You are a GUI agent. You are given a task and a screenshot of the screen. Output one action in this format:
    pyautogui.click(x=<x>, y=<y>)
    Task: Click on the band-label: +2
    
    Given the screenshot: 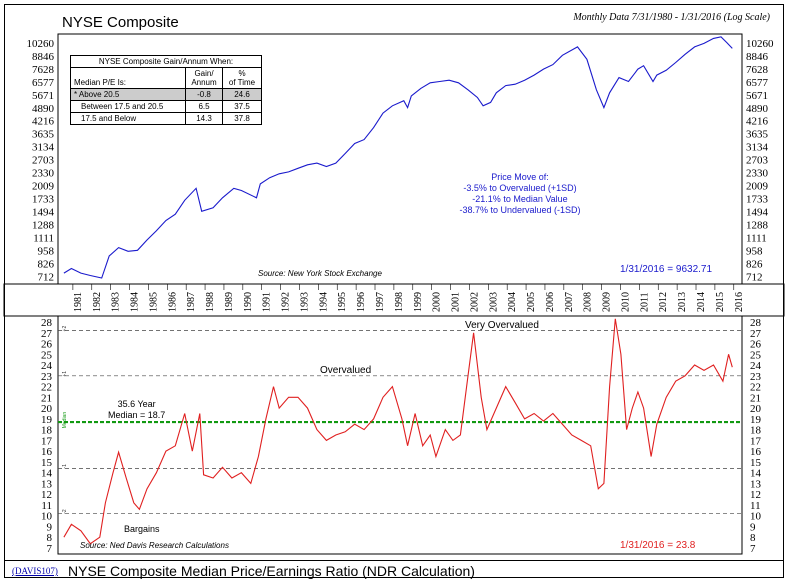 What is the action you would take?
    pyautogui.click(x=65, y=329)
    